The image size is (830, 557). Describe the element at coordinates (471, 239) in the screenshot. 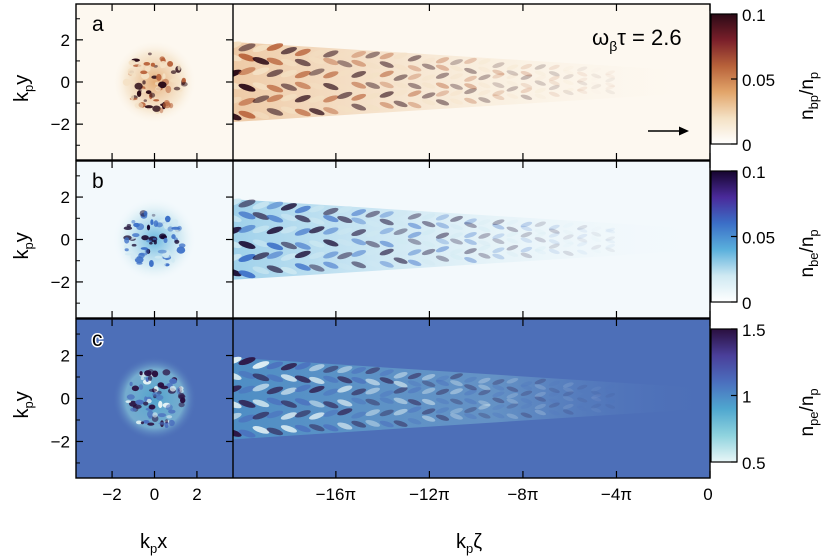

I see `filament-envelope` at that location.